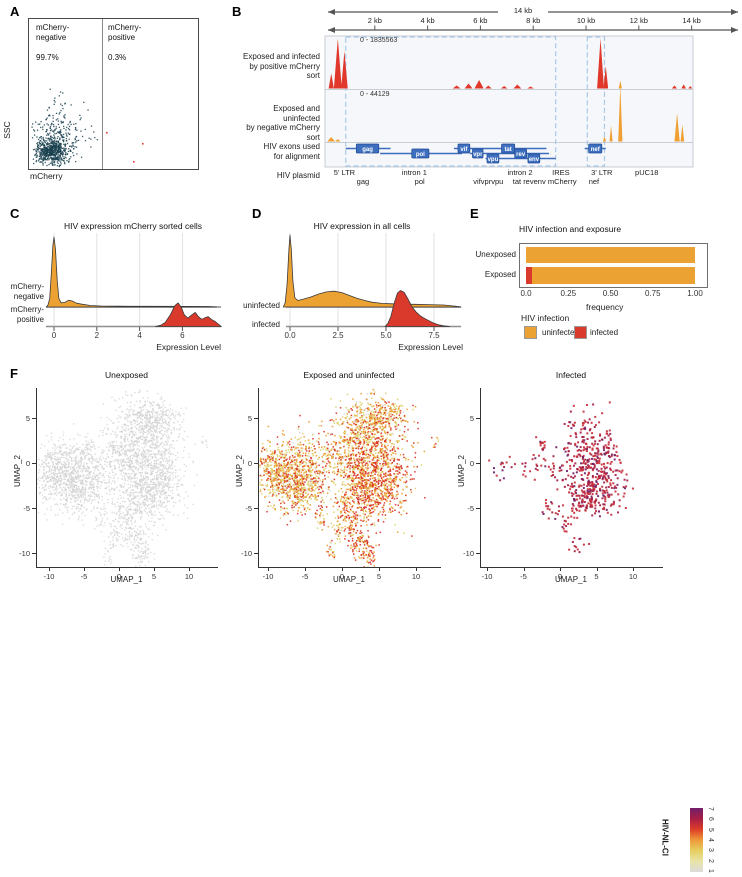  What do you see at coordinates (580, 332) in the screenshot?
I see `legend-swatch-infected` at bounding box center [580, 332].